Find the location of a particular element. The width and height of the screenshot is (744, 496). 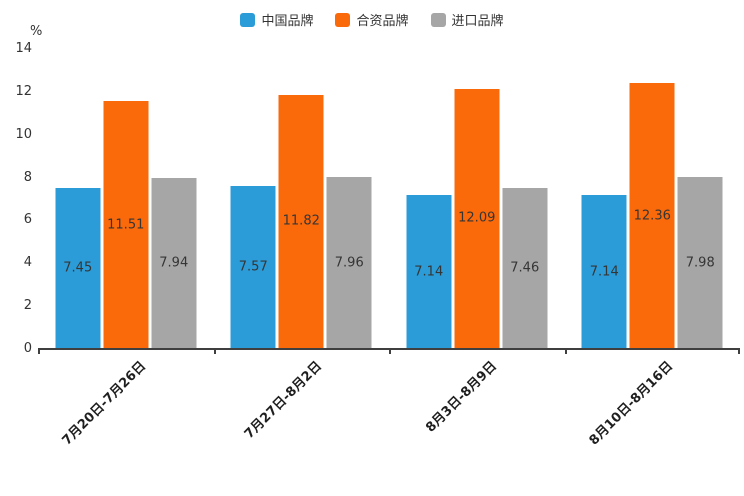

legend-label: 合资品牌 is located at coordinates (382, 21).